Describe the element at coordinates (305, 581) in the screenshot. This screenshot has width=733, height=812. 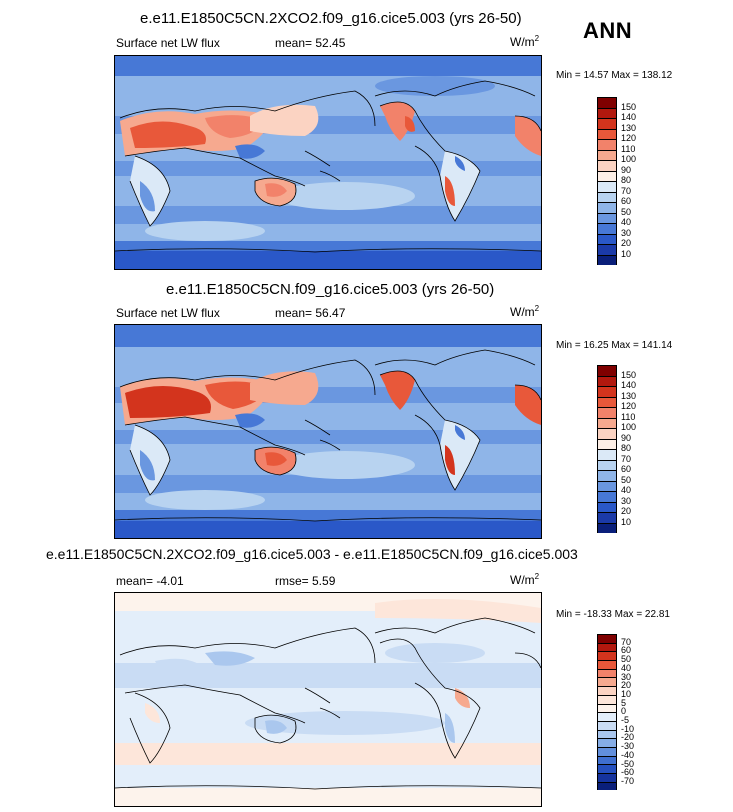
I see `panel3-rmse-label: rmse= 5.59` at that location.